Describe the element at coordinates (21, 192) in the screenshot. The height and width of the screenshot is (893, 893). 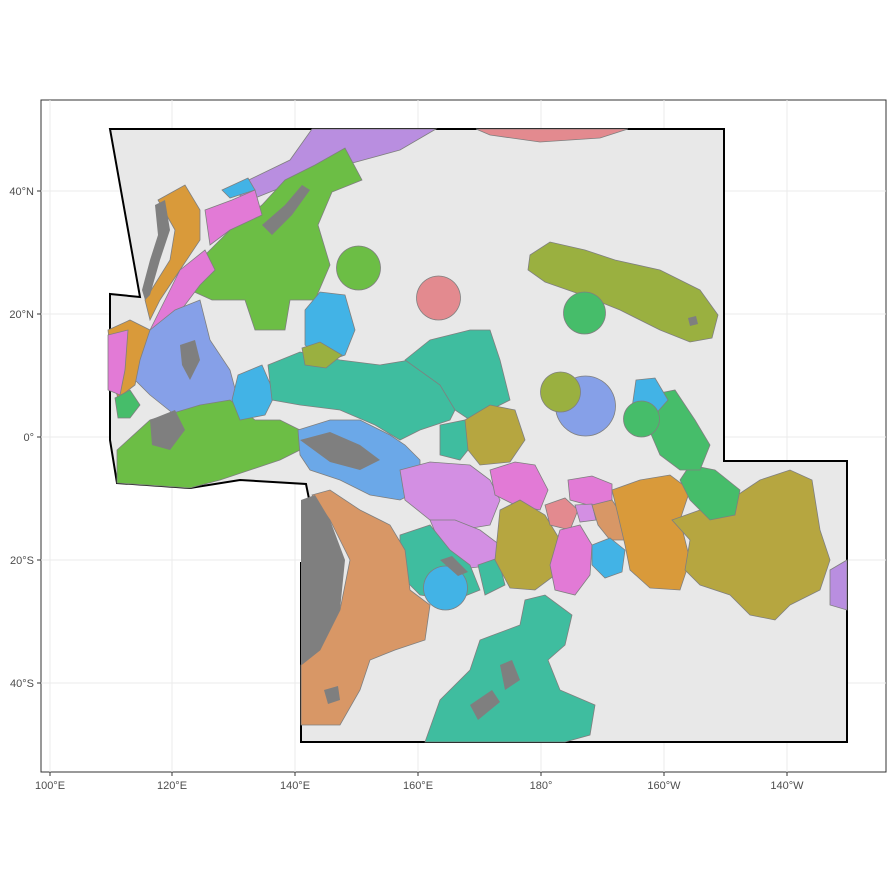
I see `y-tick-label: 40°N` at that location.